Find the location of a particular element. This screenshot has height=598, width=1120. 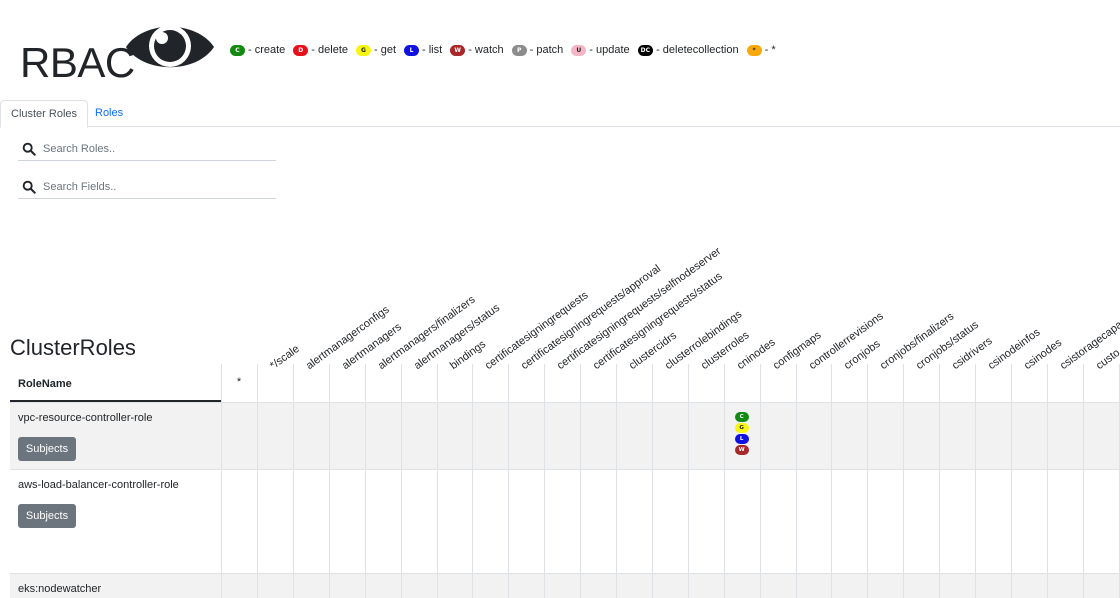

legend-label: - update is located at coordinates (609, 50).